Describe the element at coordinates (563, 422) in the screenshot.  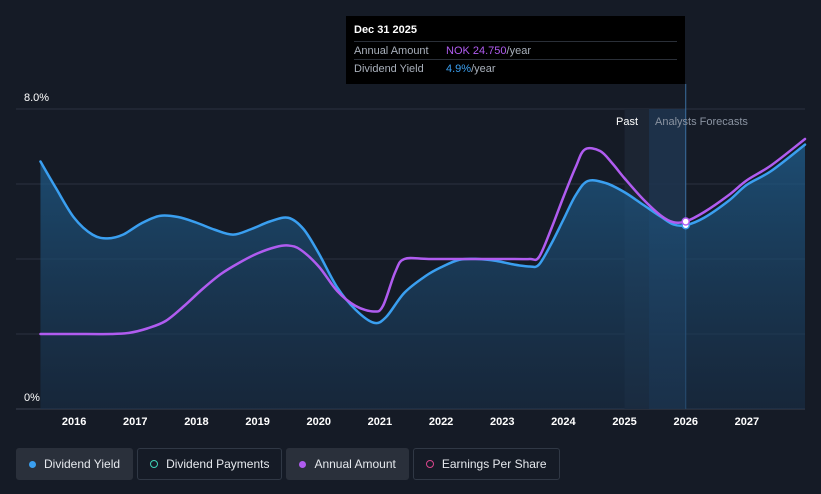
I see `x-tick-label: 2024` at that location.